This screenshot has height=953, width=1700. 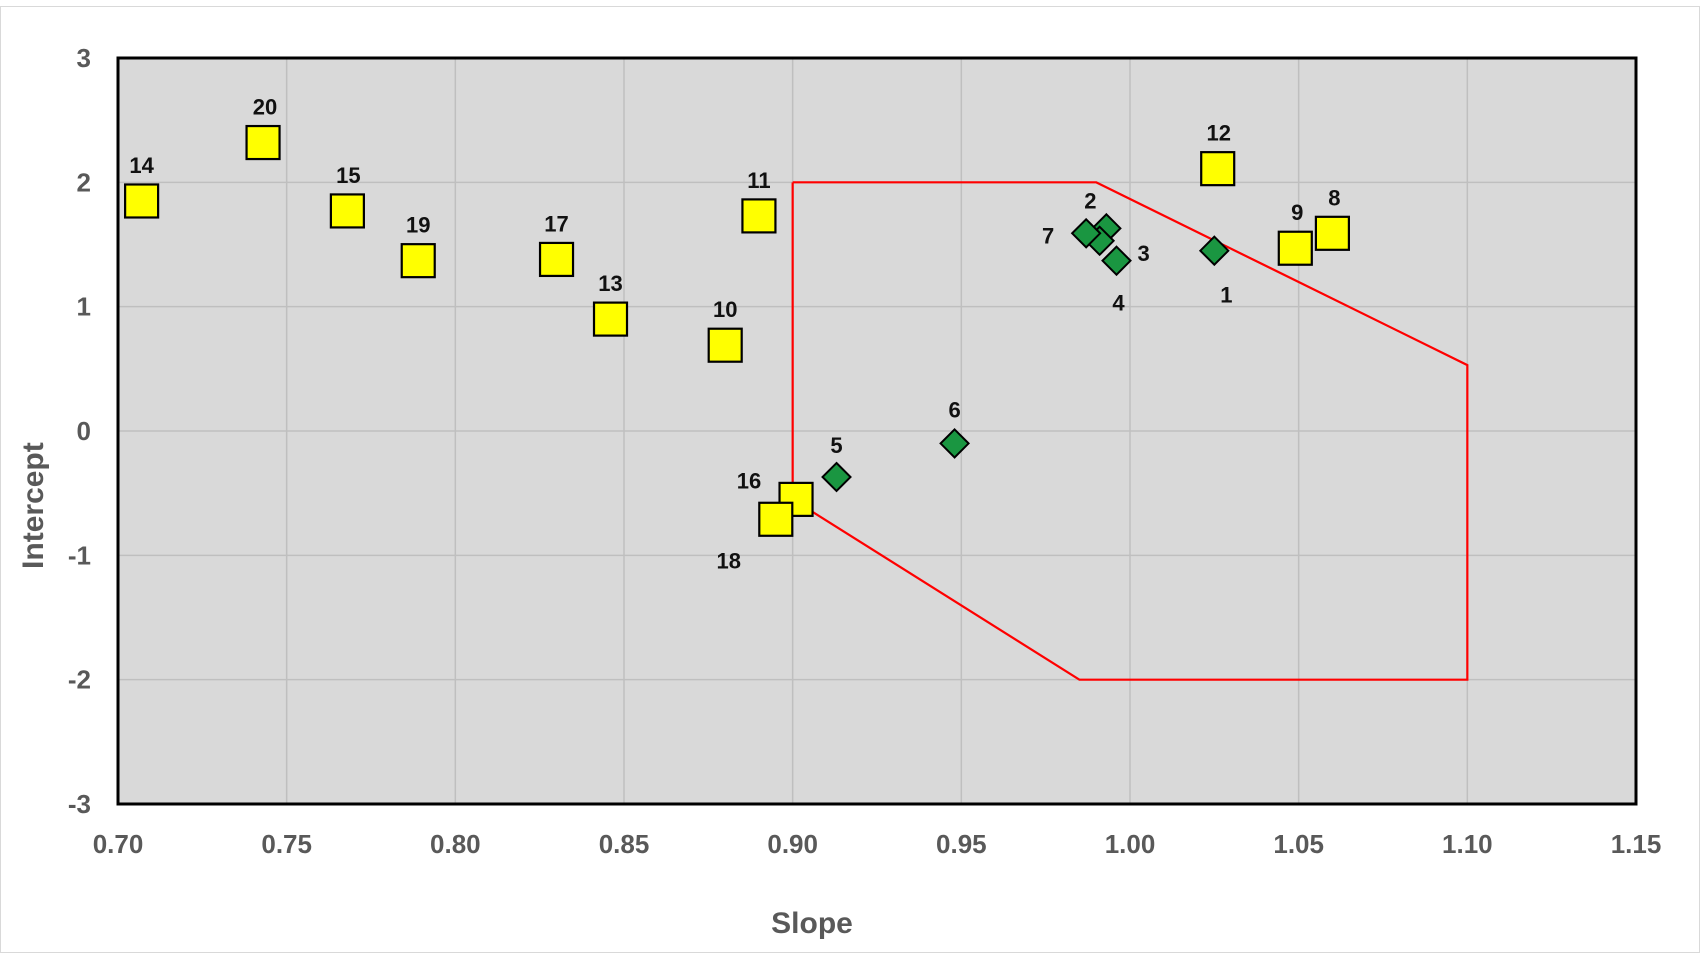 What do you see at coordinates (725, 309) in the screenshot?
I see `point-label-10: 10` at bounding box center [725, 309].